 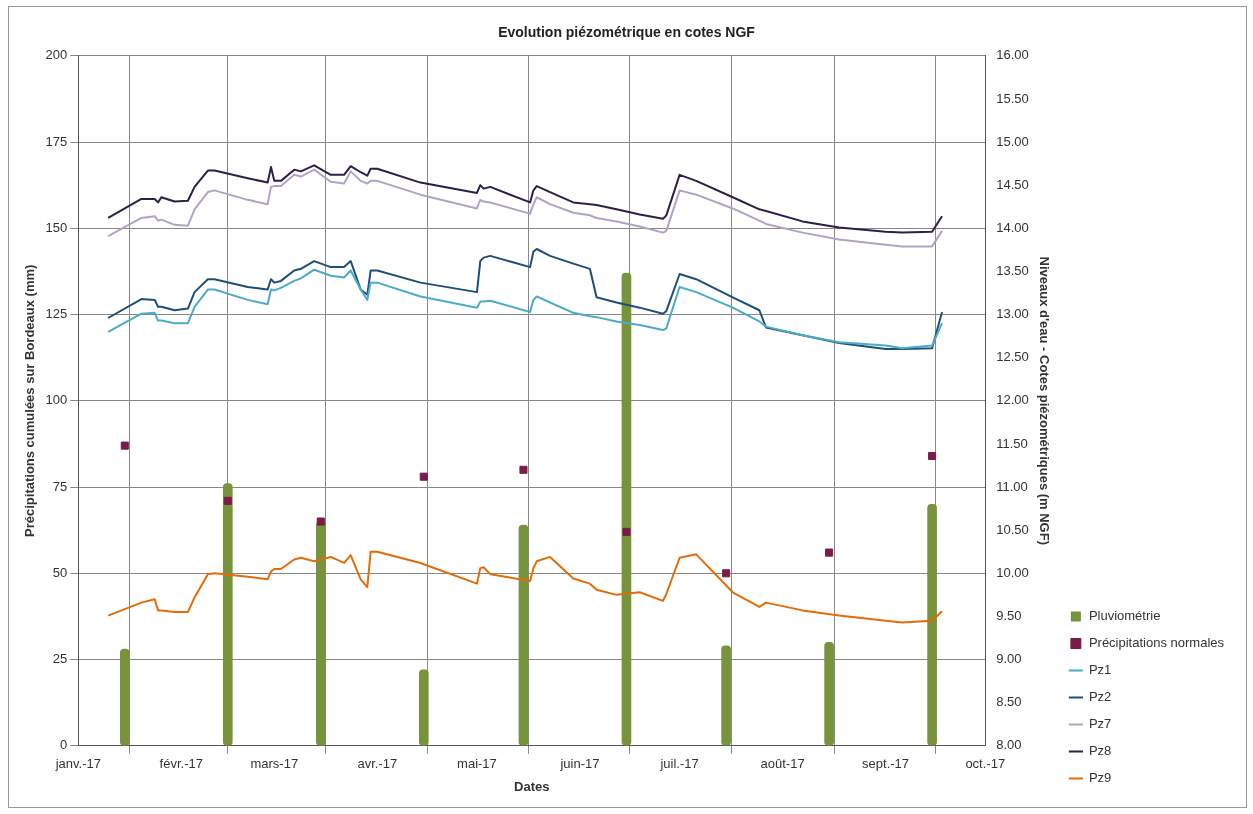 I want to click on y2-tick-label: 14.50, so click(x=1012, y=184).